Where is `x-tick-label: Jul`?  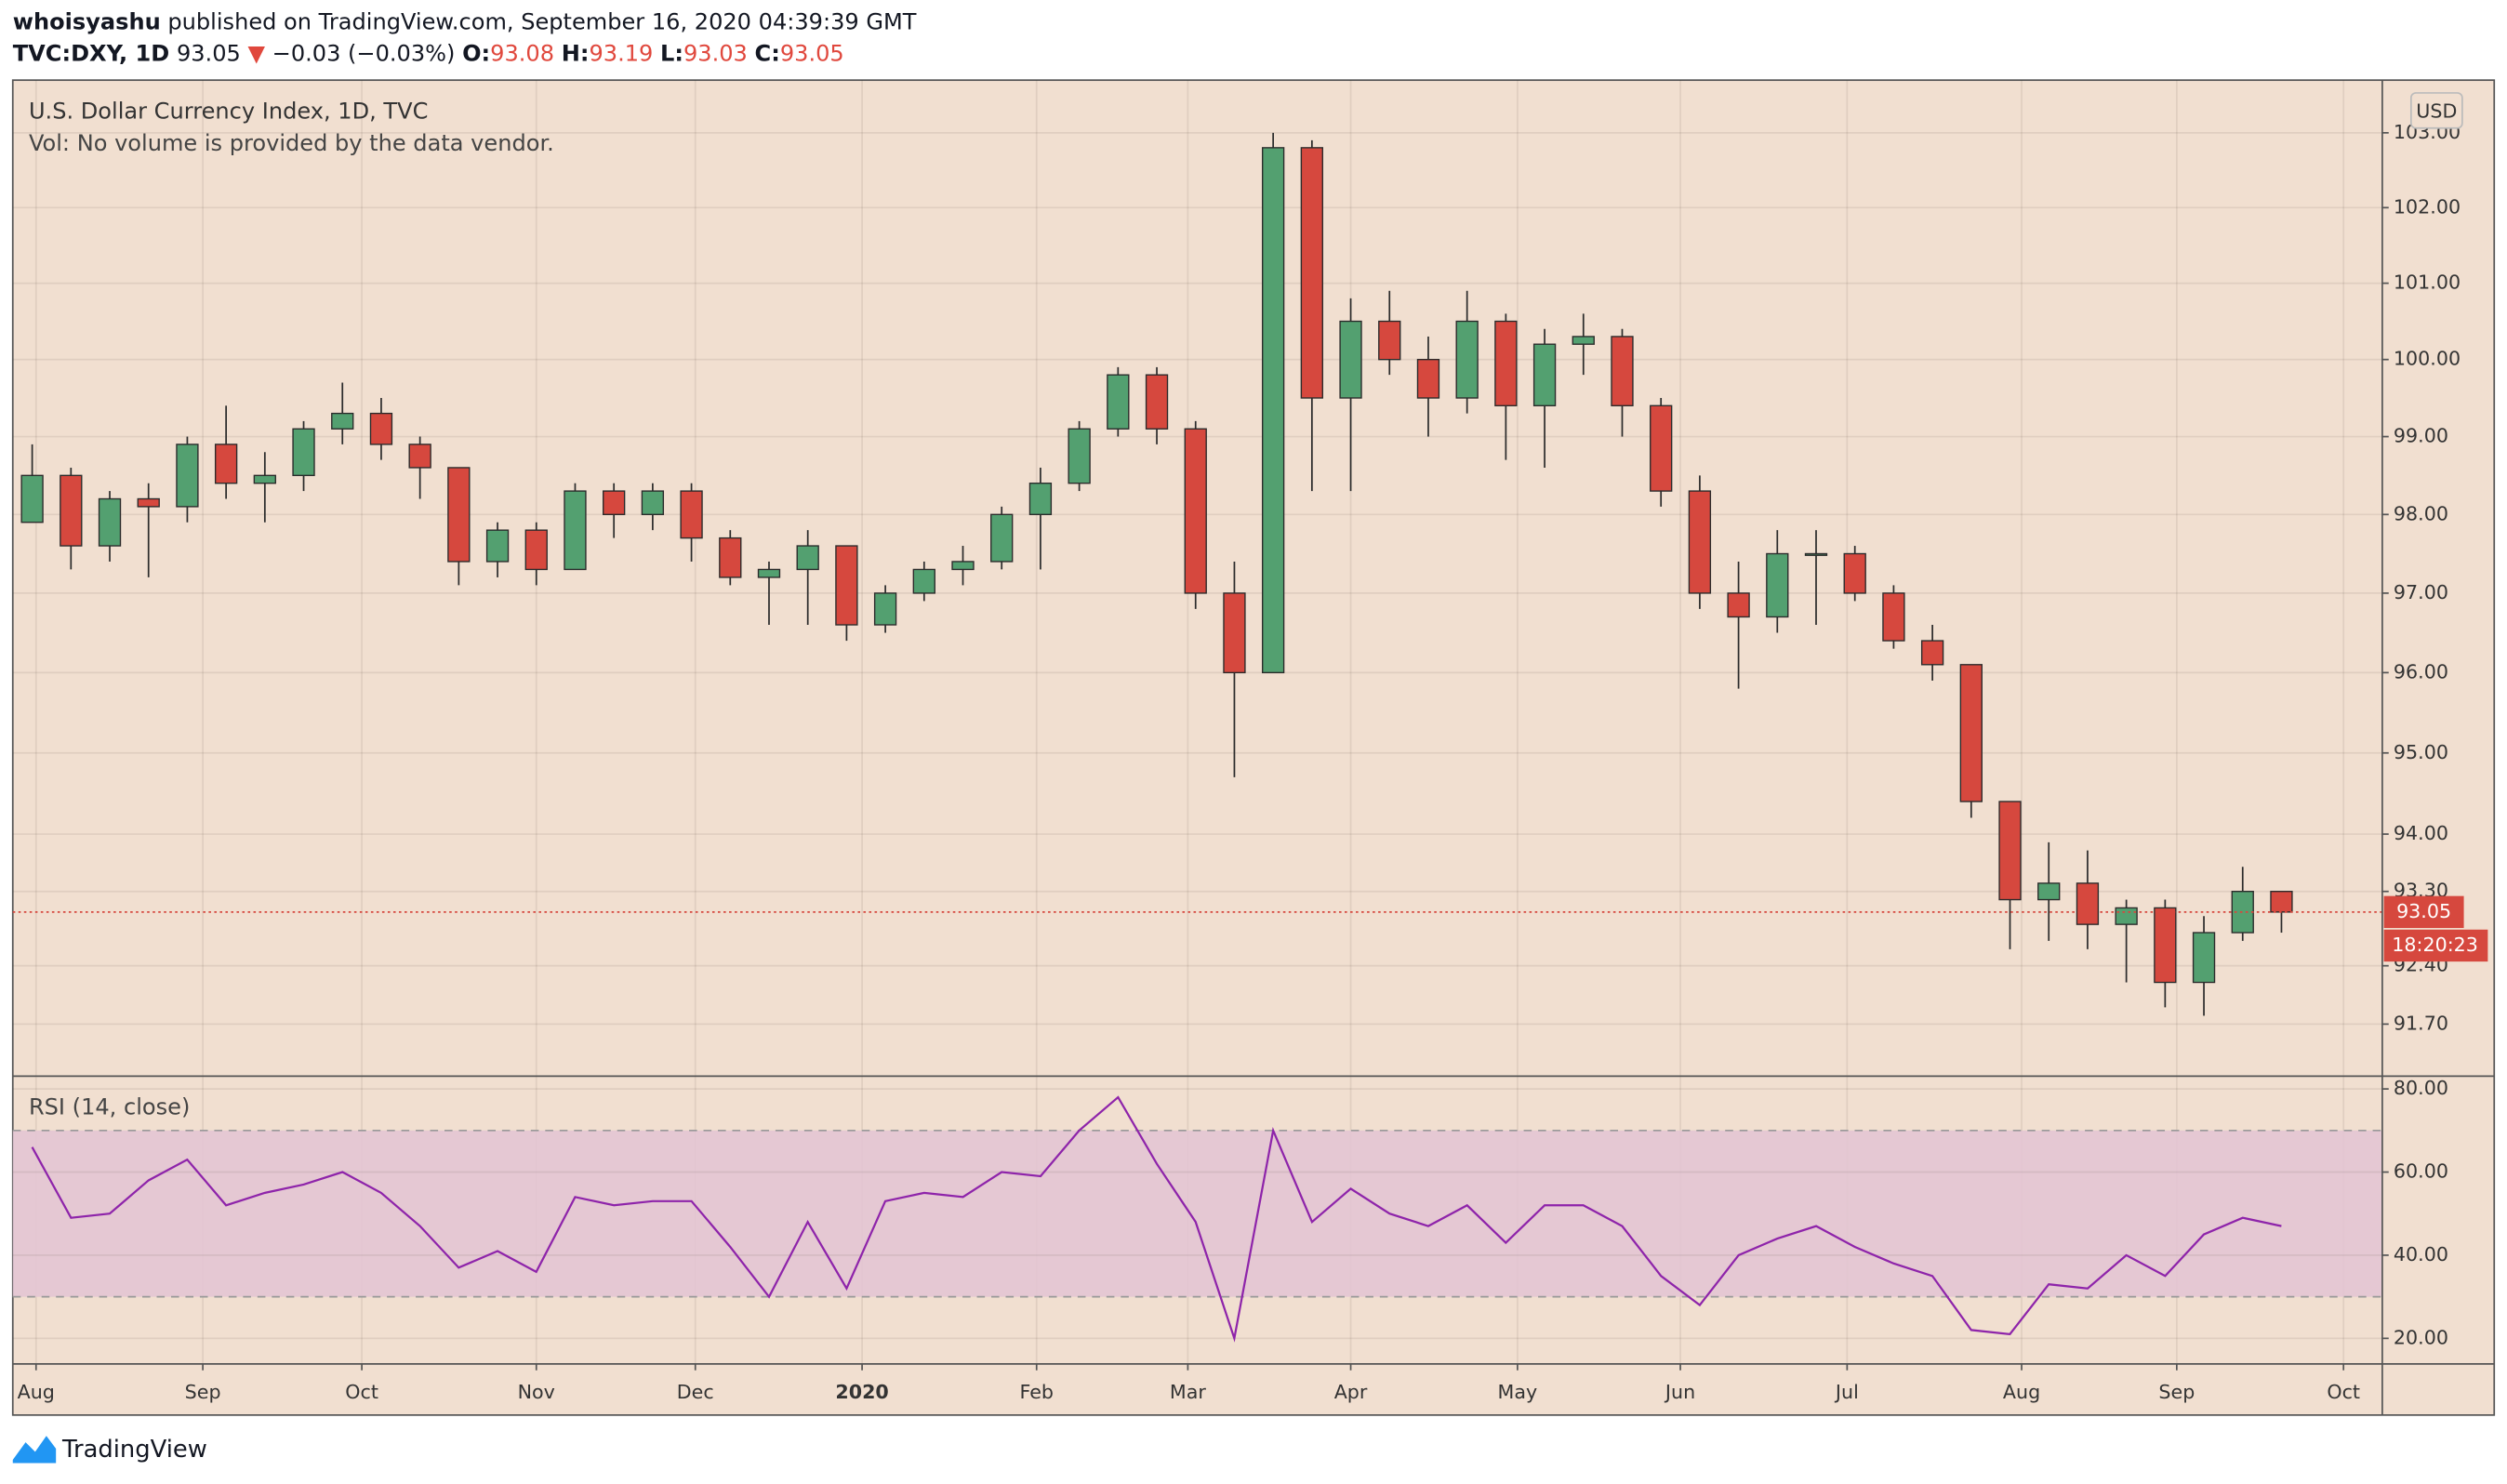
x-tick-label: Jul is located at coordinates (1846, 1392).